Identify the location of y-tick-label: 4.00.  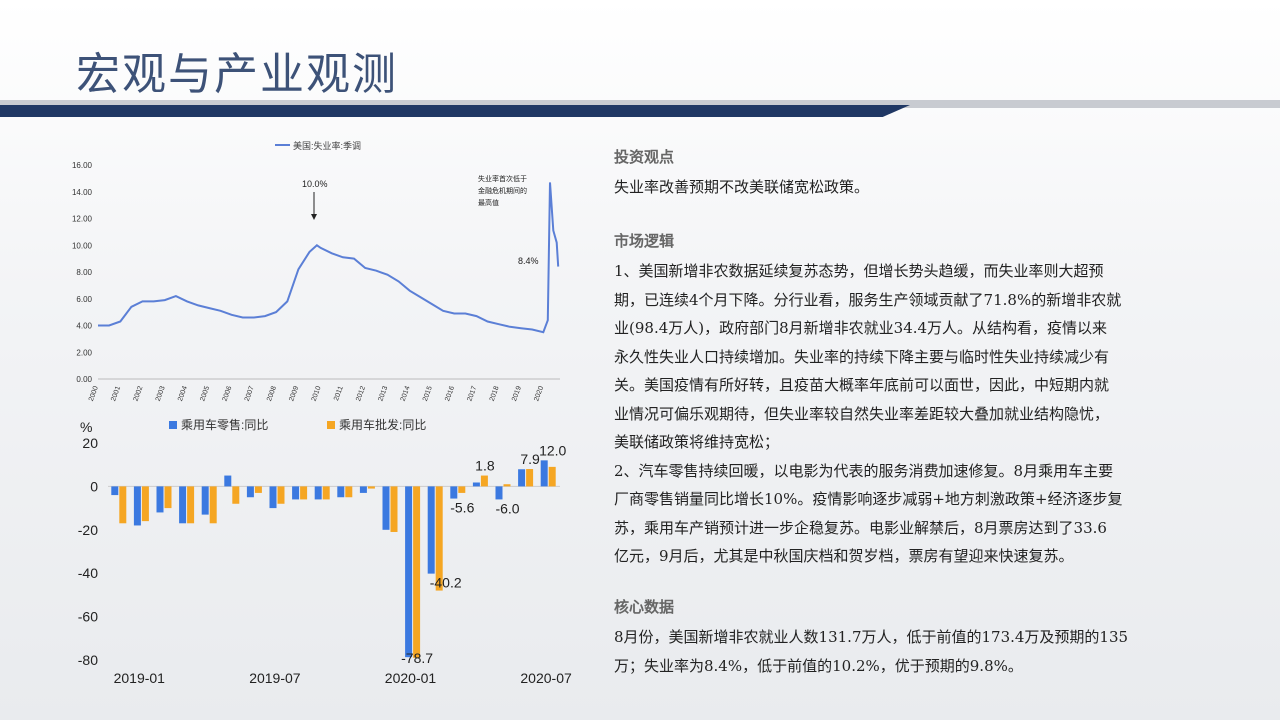
(84, 326).